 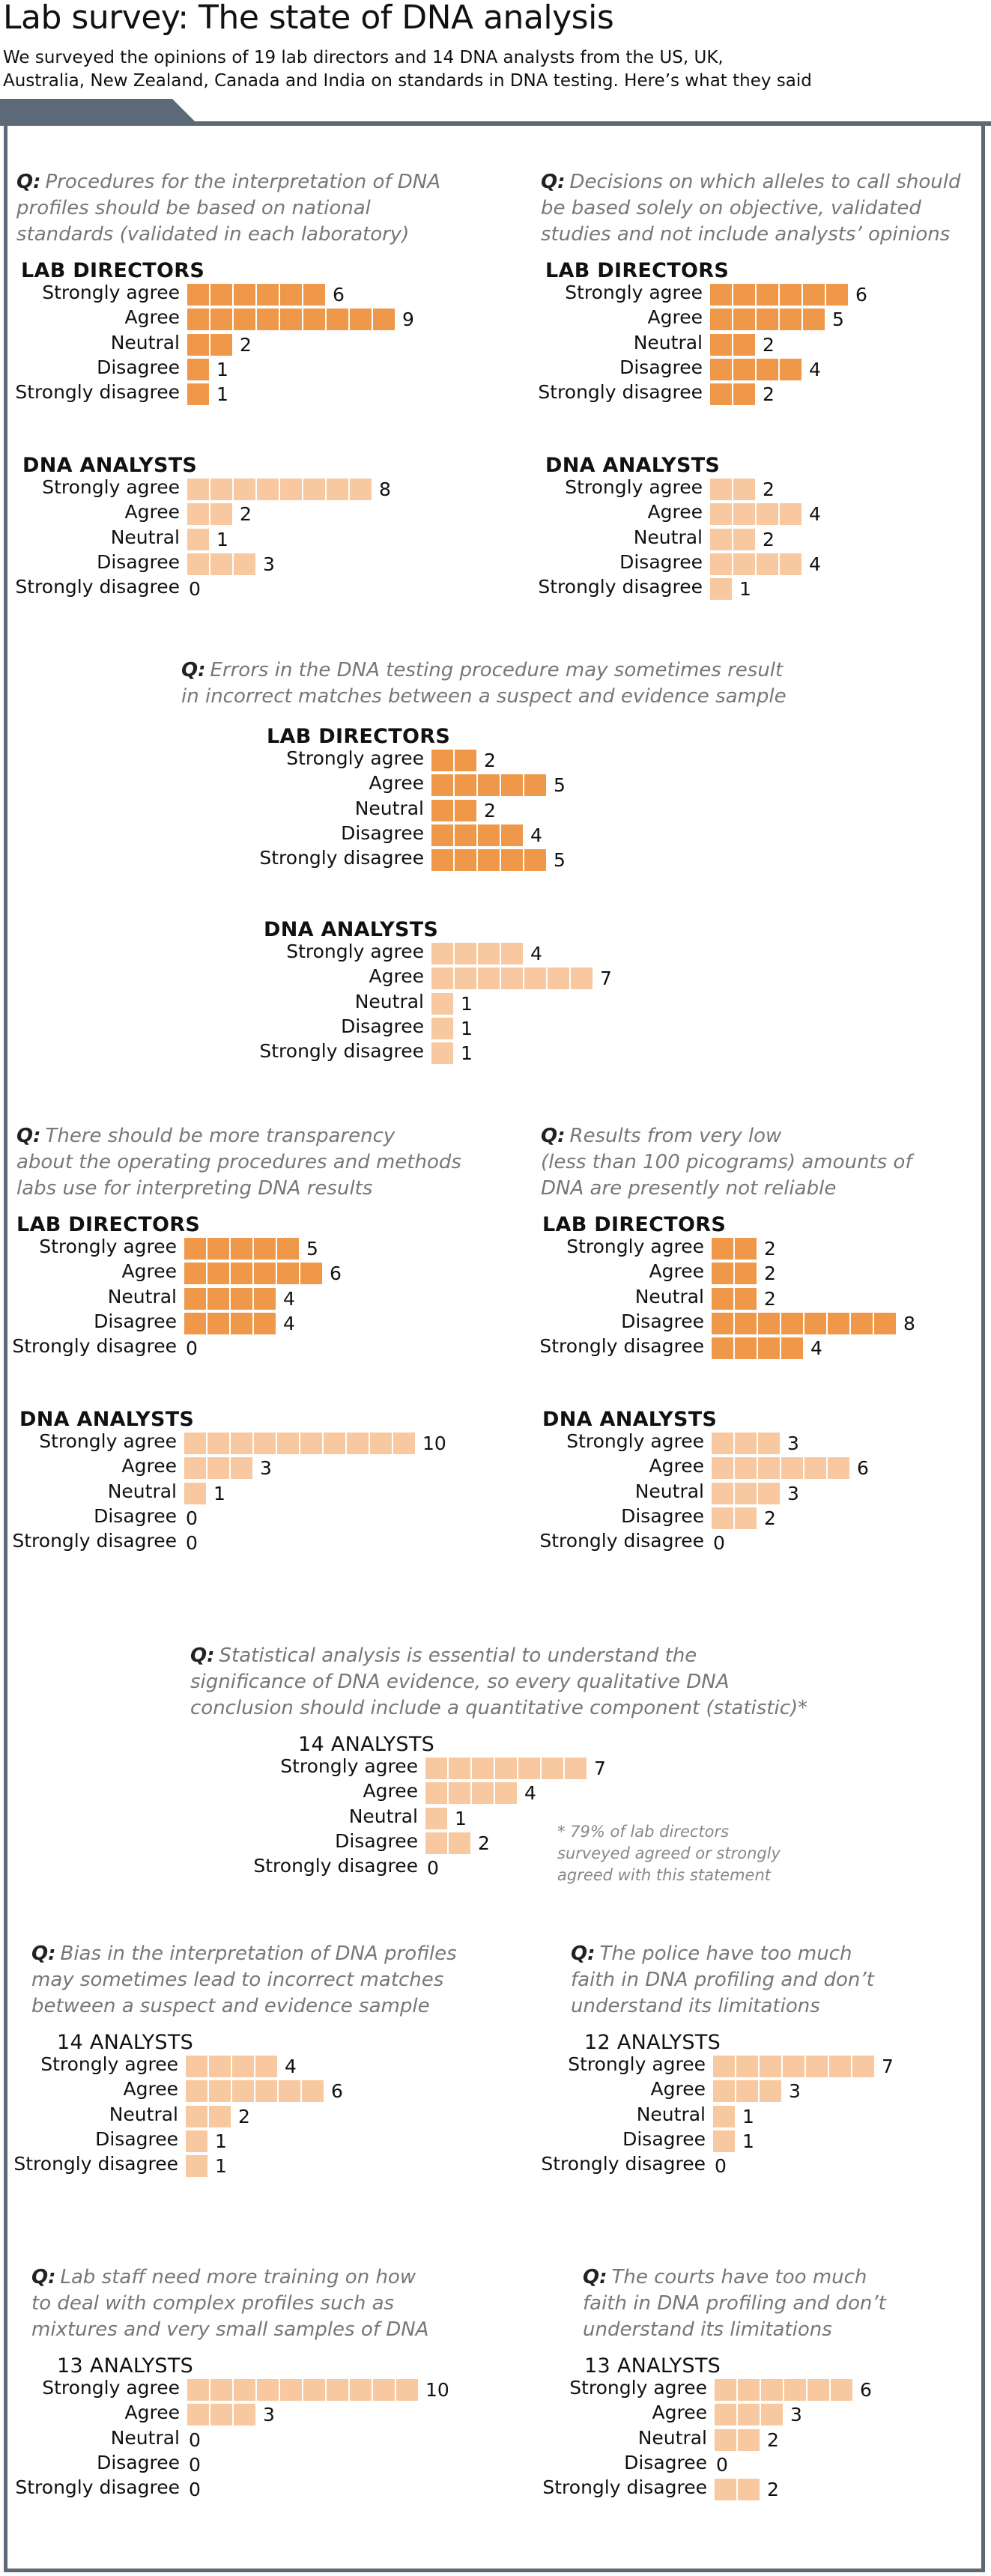 What do you see at coordinates (664, 1875) in the screenshot?
I see `footnote-line: agreed with this statement` at bounding box center [664, 1875].